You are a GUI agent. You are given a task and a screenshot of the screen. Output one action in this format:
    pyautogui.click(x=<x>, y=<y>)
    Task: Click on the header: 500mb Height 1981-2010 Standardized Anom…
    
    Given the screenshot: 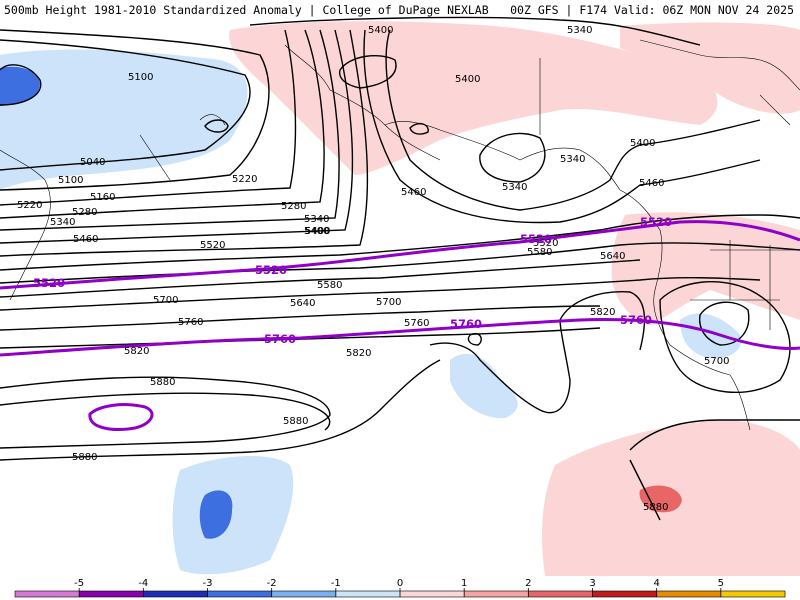 What is the action you would take?
    pyautogui.click(x=400, y=8)
    